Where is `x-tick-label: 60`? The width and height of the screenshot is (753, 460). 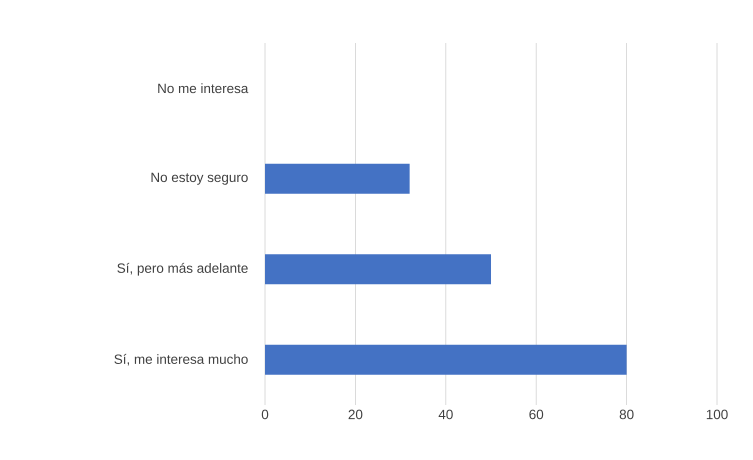
x-tick-label: 60 is located at coordinates (536, 415).